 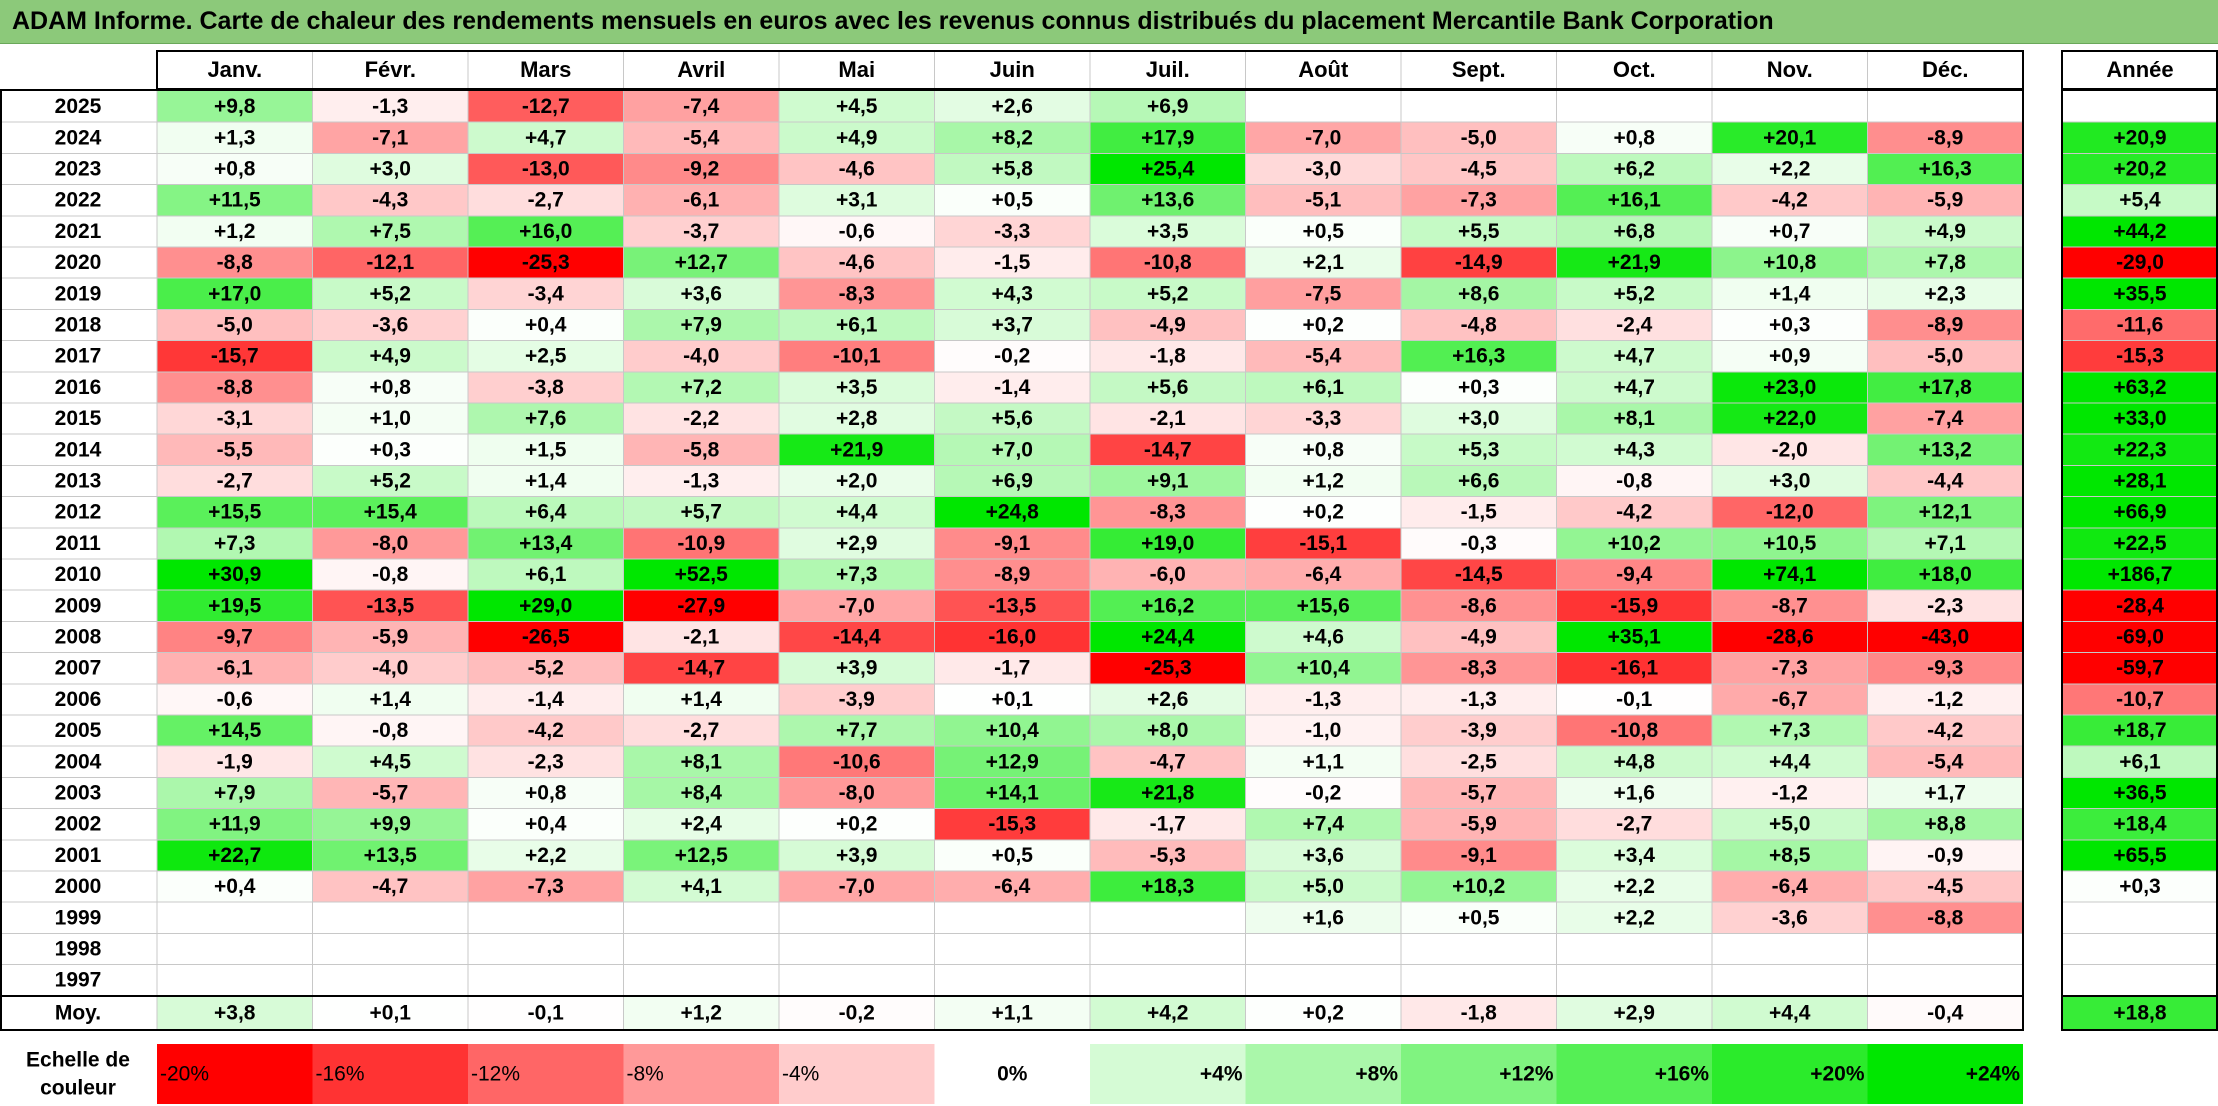 What do you see at coordinates (78, 730) in the screenshot?
I see `row-year: 2005` at bounding box center [78, 730].